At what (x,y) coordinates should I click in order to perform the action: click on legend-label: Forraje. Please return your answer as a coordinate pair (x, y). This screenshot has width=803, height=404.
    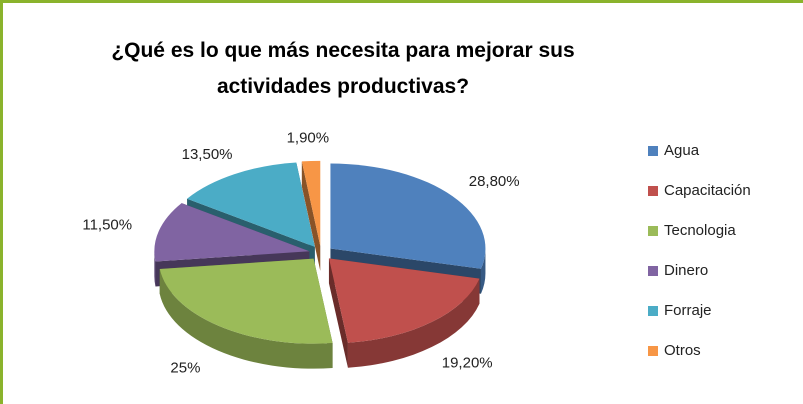
    Looking at the image, I should click on (688, 310).